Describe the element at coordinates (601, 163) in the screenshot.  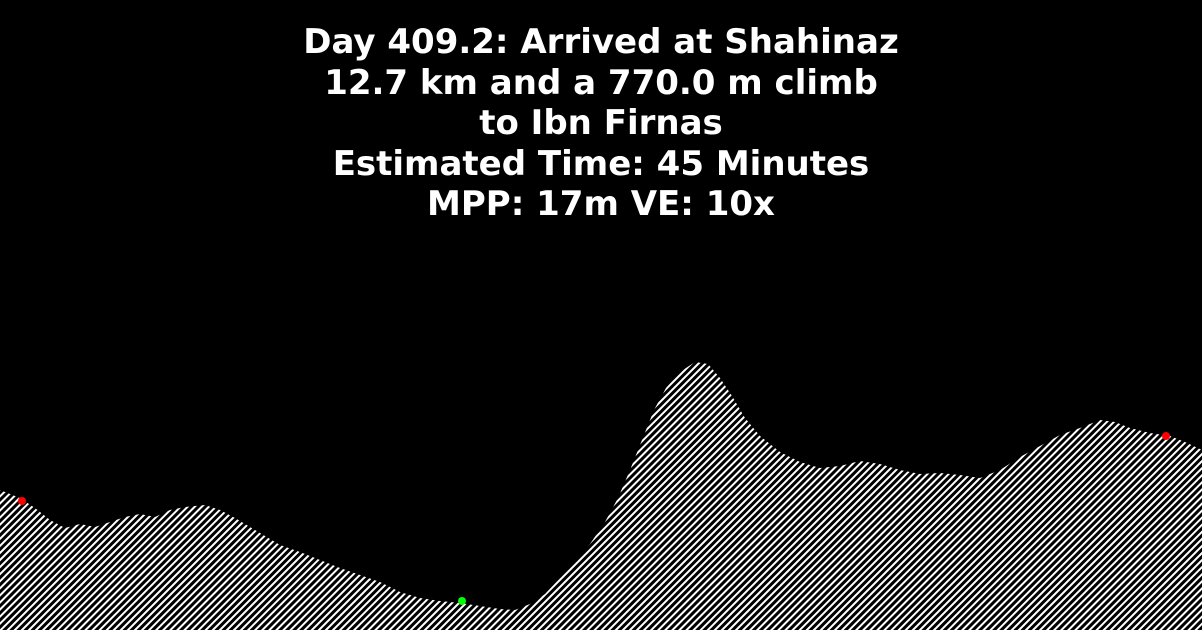
I see `estimated-time-line: Estimated Time: 45 Minutes` at that location.